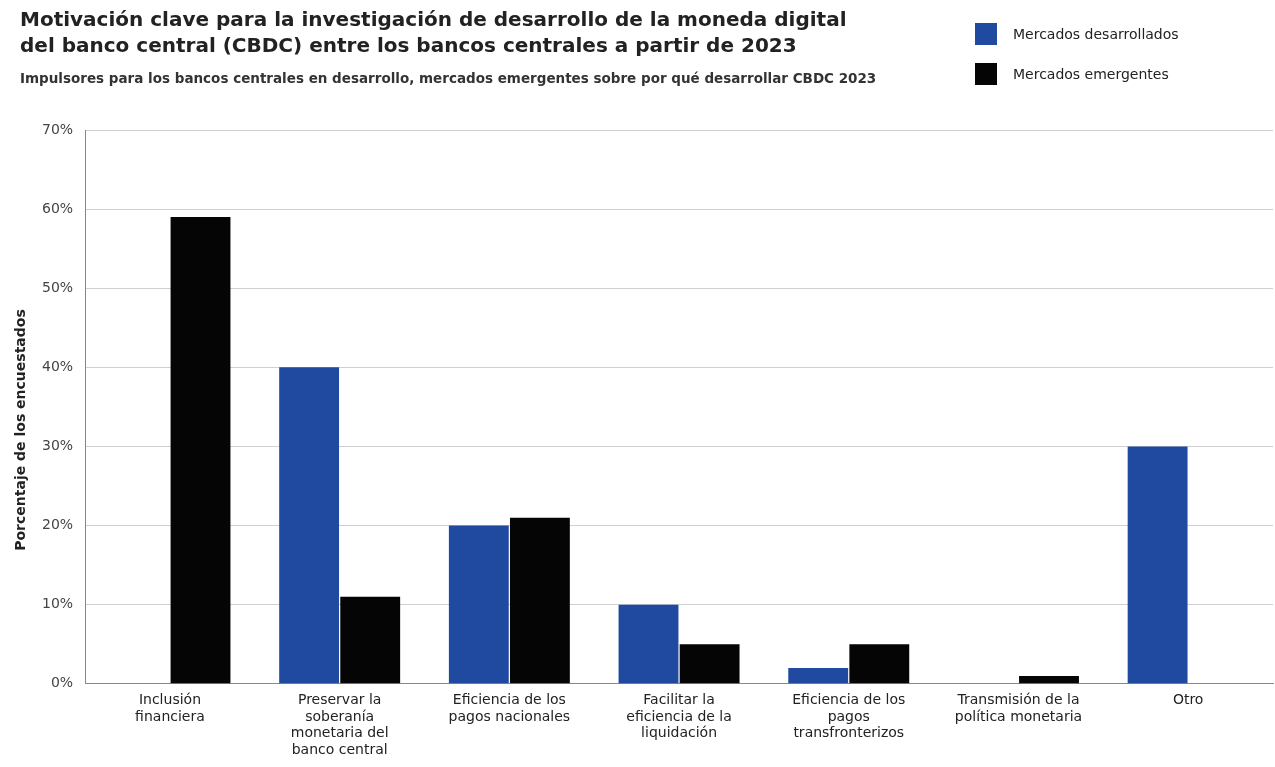  I want to click on y-tick-label: 70%, so click(57, 128).